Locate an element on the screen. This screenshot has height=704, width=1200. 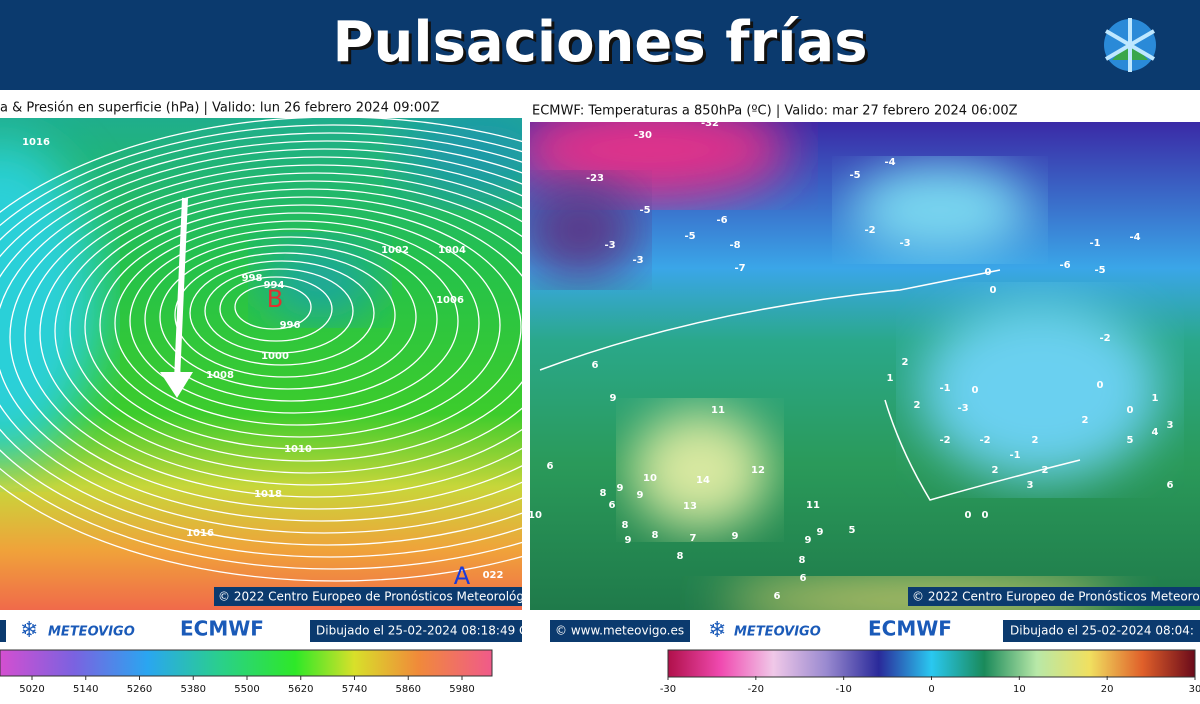
map-label: 1010 is located at coordinates (298, 449).